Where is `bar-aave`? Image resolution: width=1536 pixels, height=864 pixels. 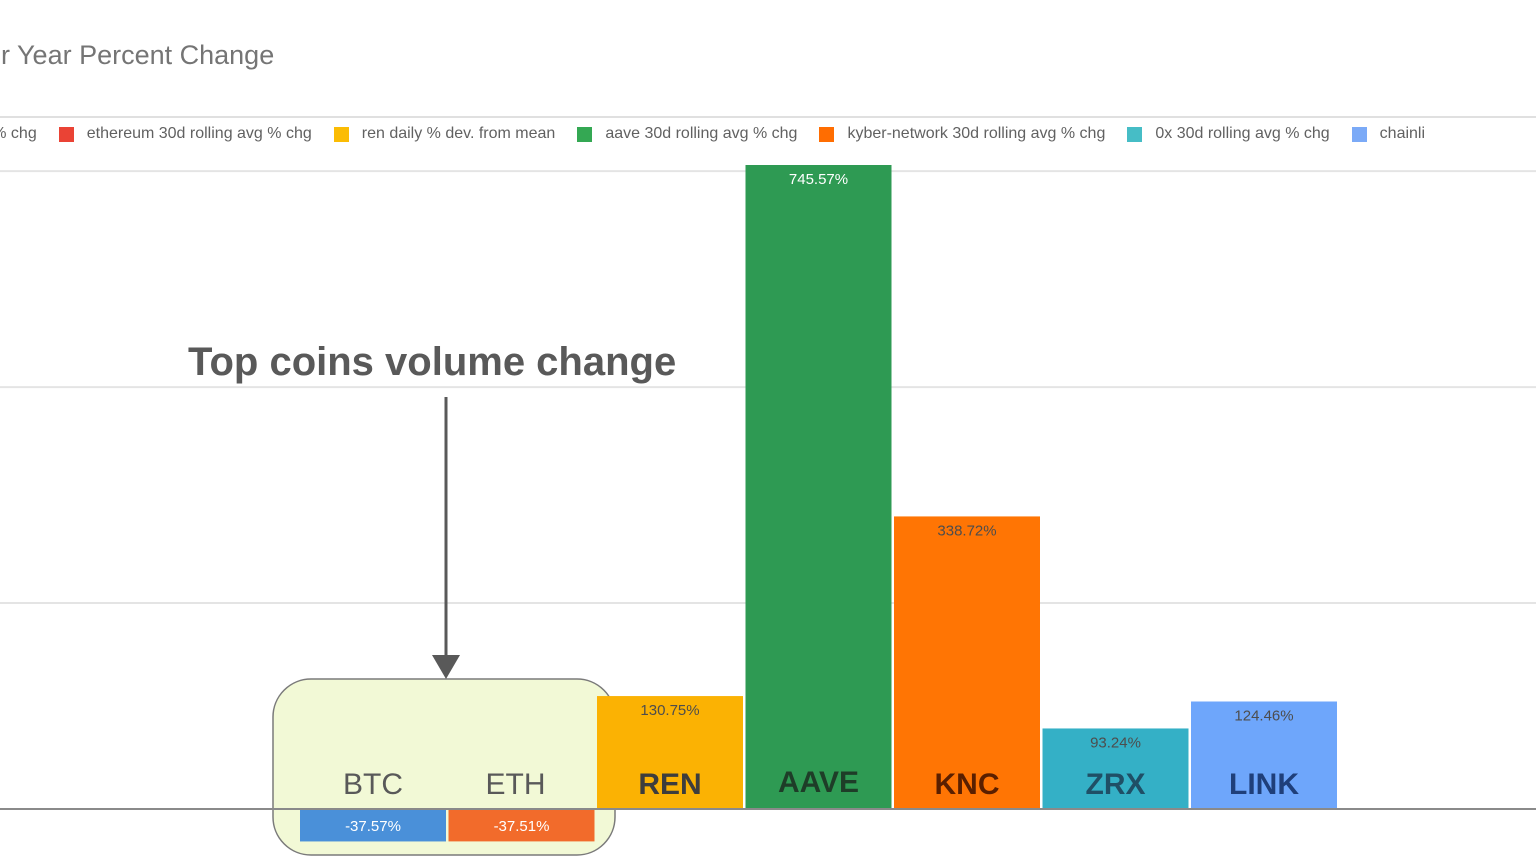
bar-aave is located at coordinates (818, 487).